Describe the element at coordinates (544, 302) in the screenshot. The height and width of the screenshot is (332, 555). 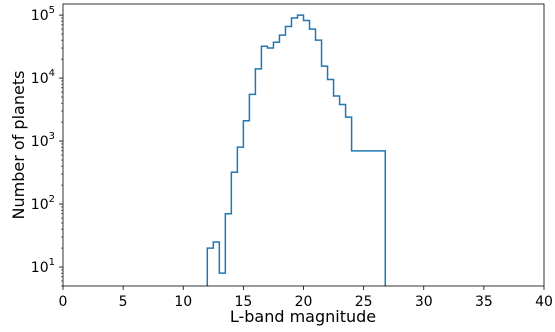
I see `x-tick-label: 40` at that location.